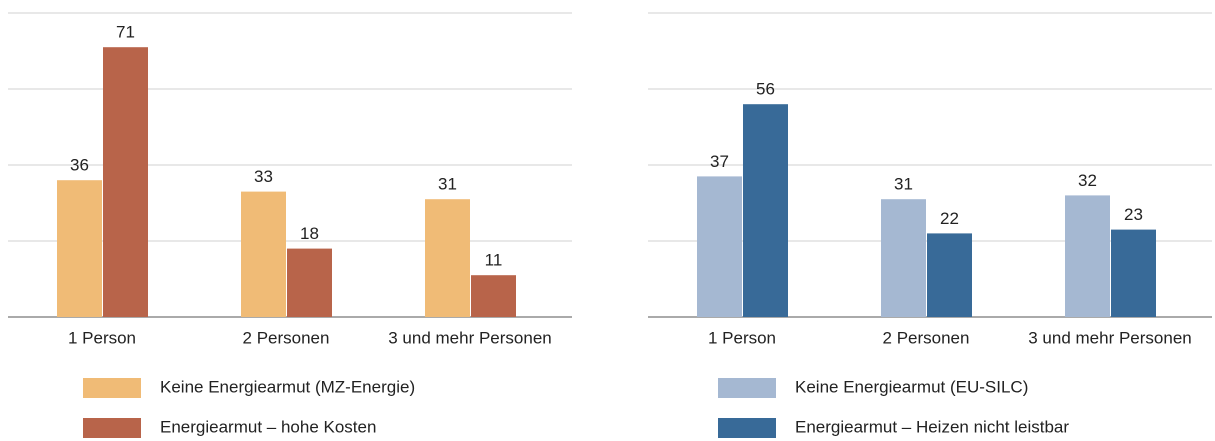 The width and height of the screenshot is (1215, 441). Describe the element at coordinates (949, 218) in the screenshot. I see `data-label: 22` at that location.